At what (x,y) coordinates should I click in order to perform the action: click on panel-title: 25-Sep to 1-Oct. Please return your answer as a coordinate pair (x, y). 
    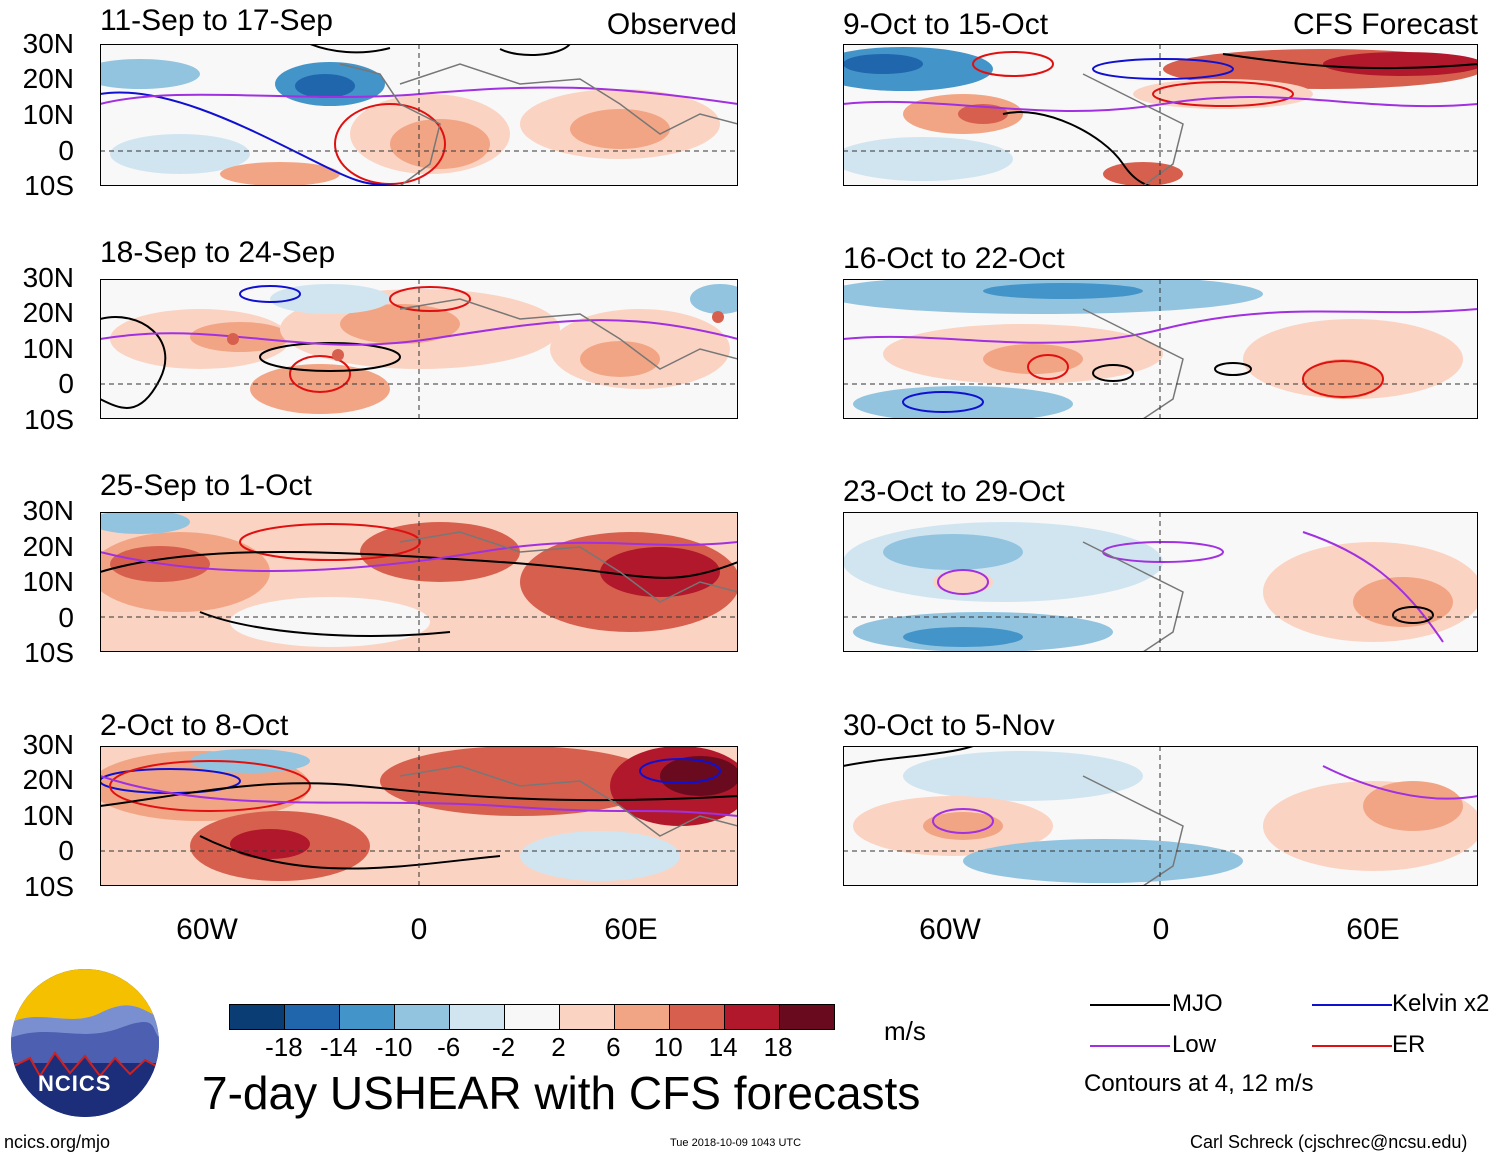
    Looking at the image, I should click on (206, 485).